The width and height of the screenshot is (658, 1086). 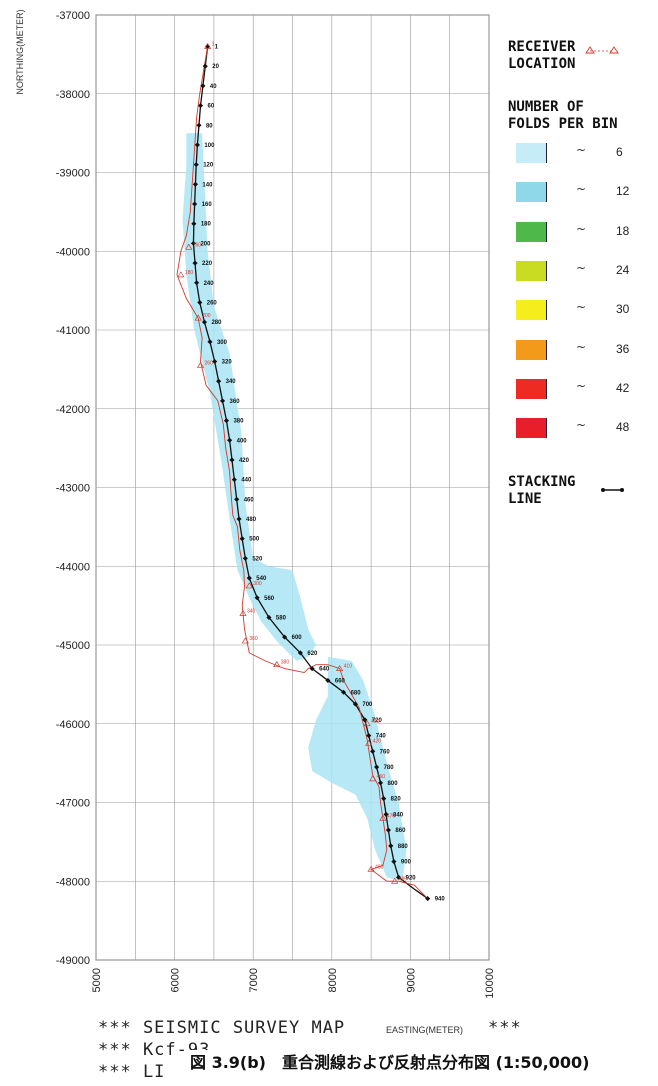 I want to click on station-label: 500, so click(x=254, y=540).